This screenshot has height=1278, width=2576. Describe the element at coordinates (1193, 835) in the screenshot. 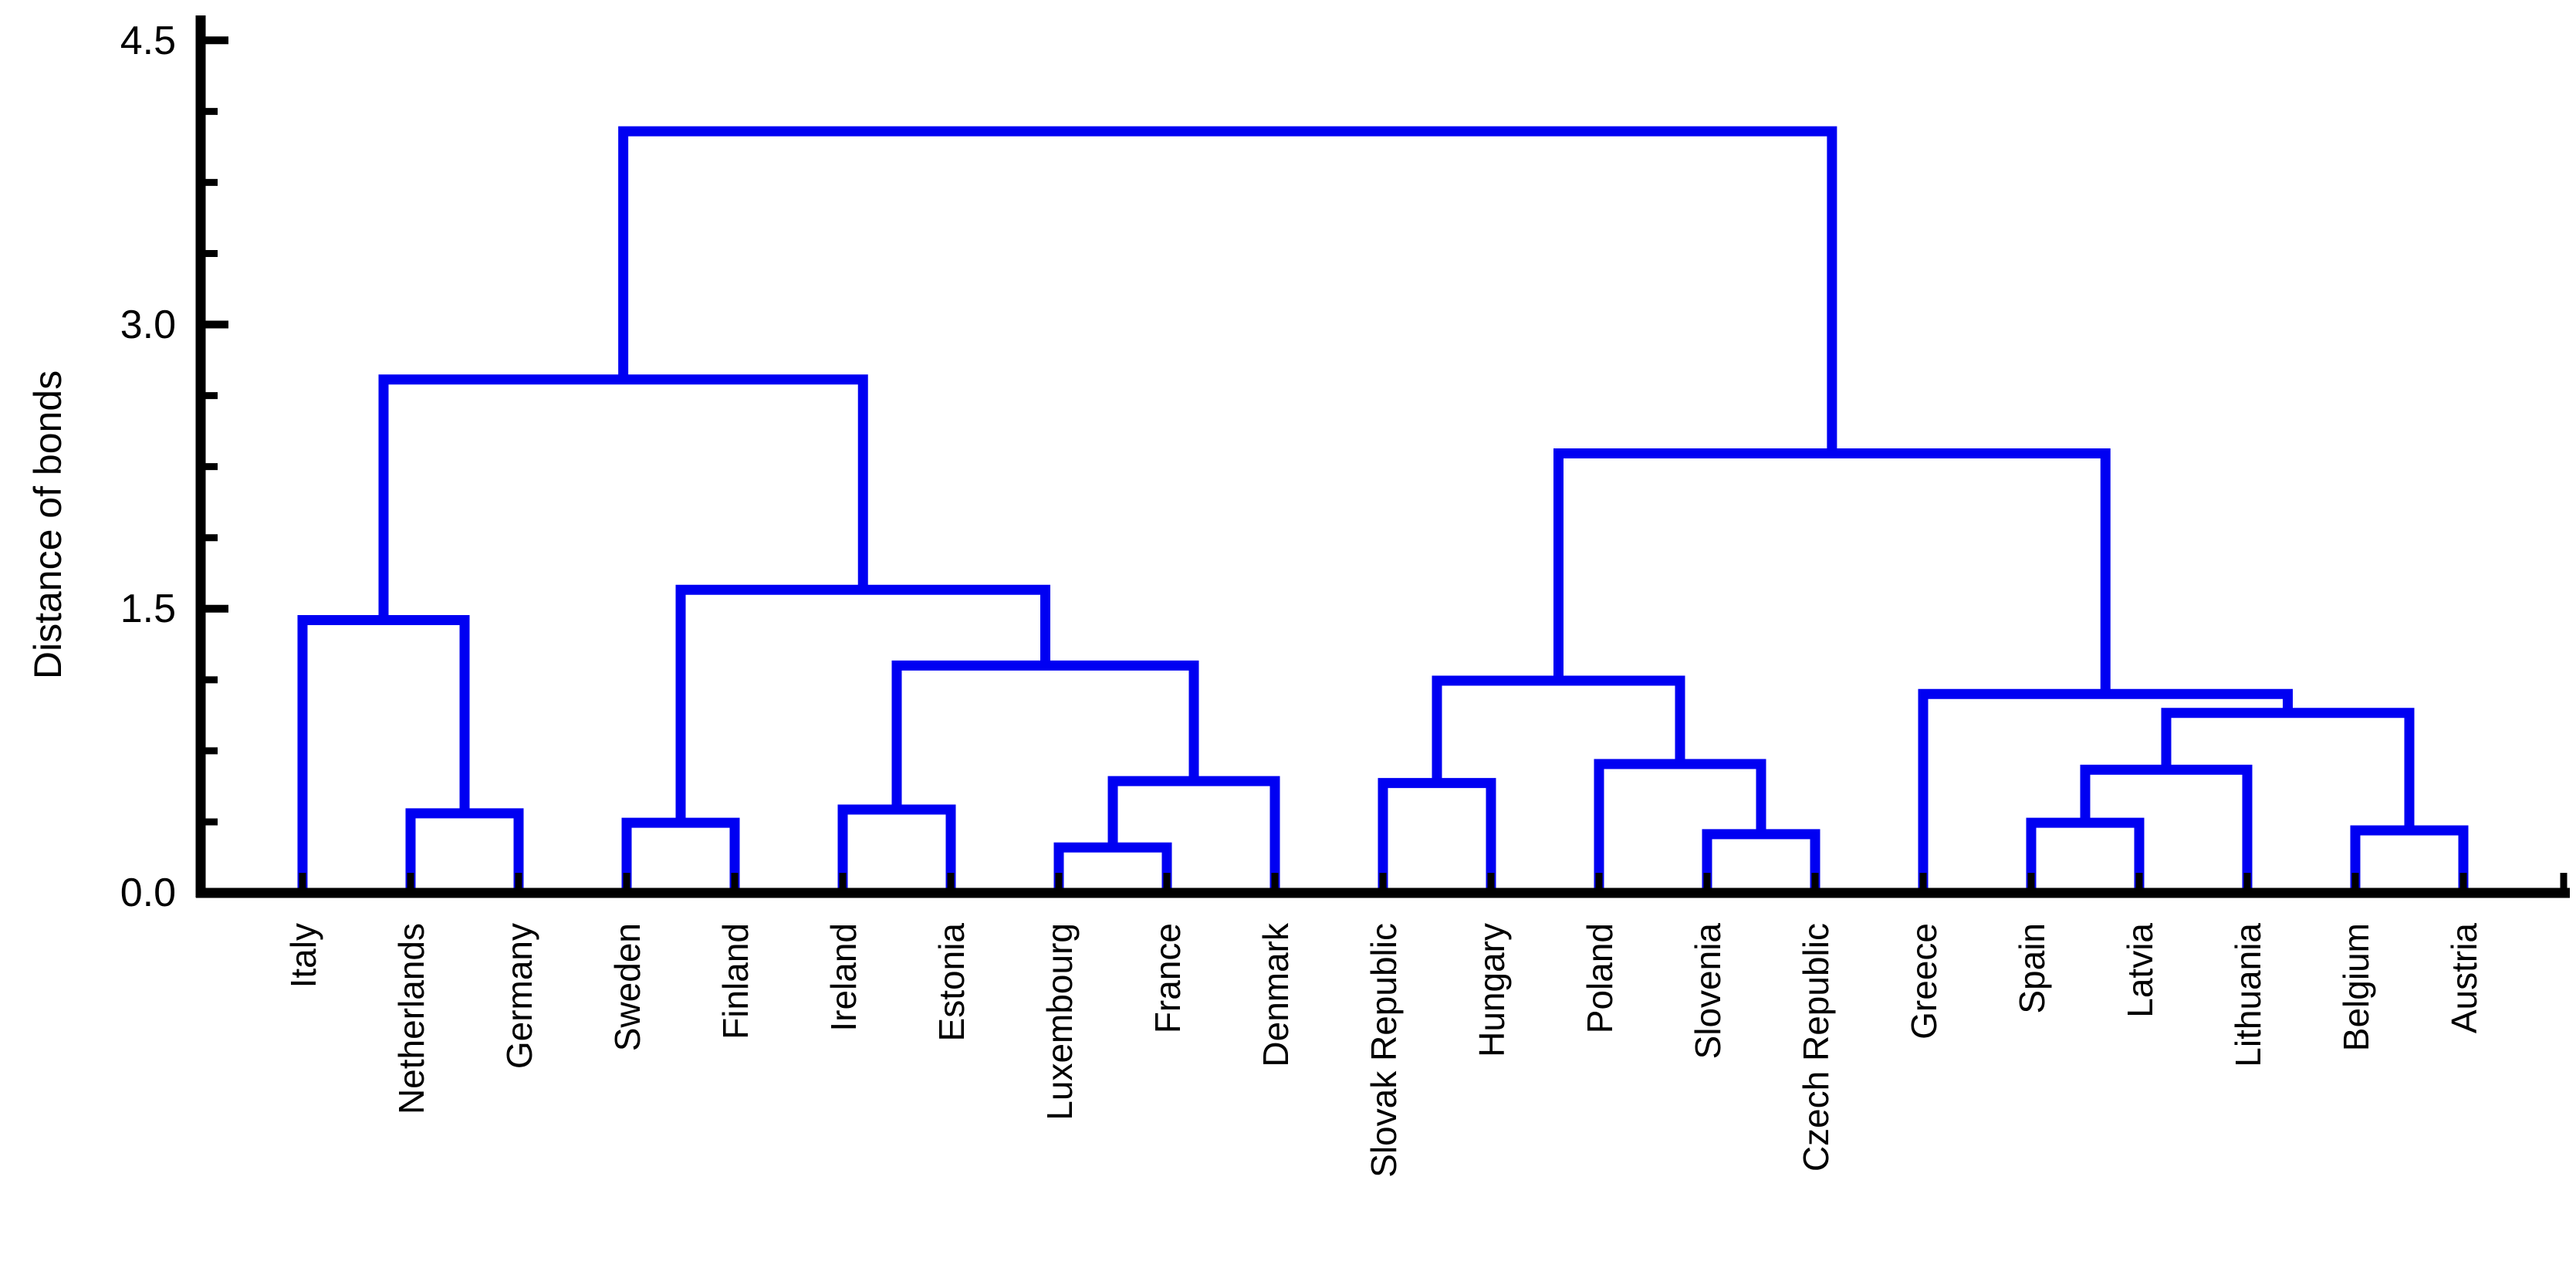

I see `dendrogram-link-n6` at that location.